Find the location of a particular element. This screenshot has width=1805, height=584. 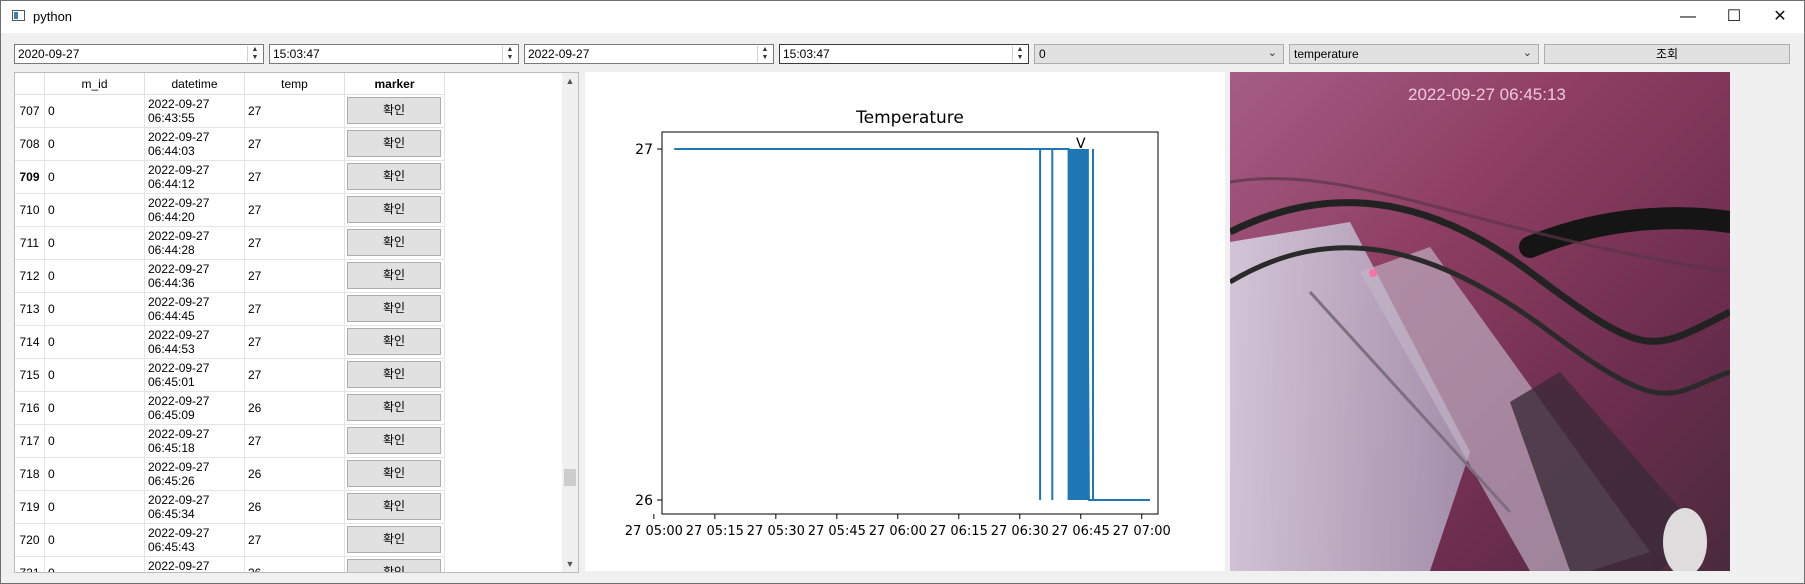

row-number: 709 is located at coordinates (30, 177).